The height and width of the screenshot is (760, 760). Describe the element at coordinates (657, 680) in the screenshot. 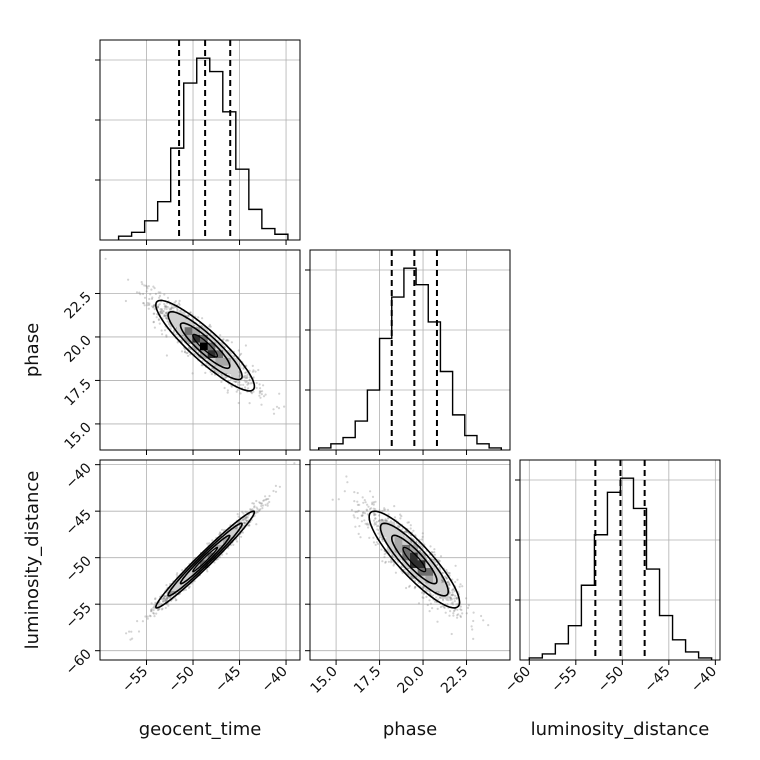

I see `x-tick-label: −45` at that location.